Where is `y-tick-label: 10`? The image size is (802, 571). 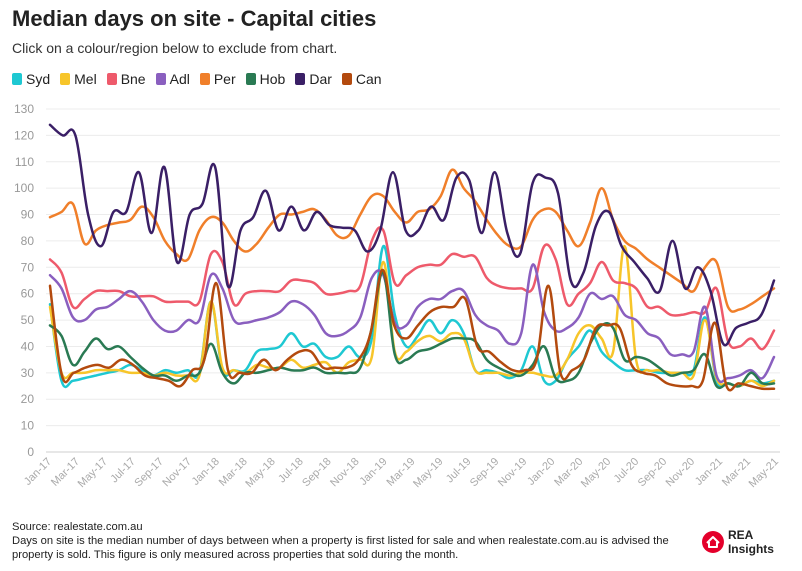
y-tick-label: 10 is located at coordinates (28, 426).